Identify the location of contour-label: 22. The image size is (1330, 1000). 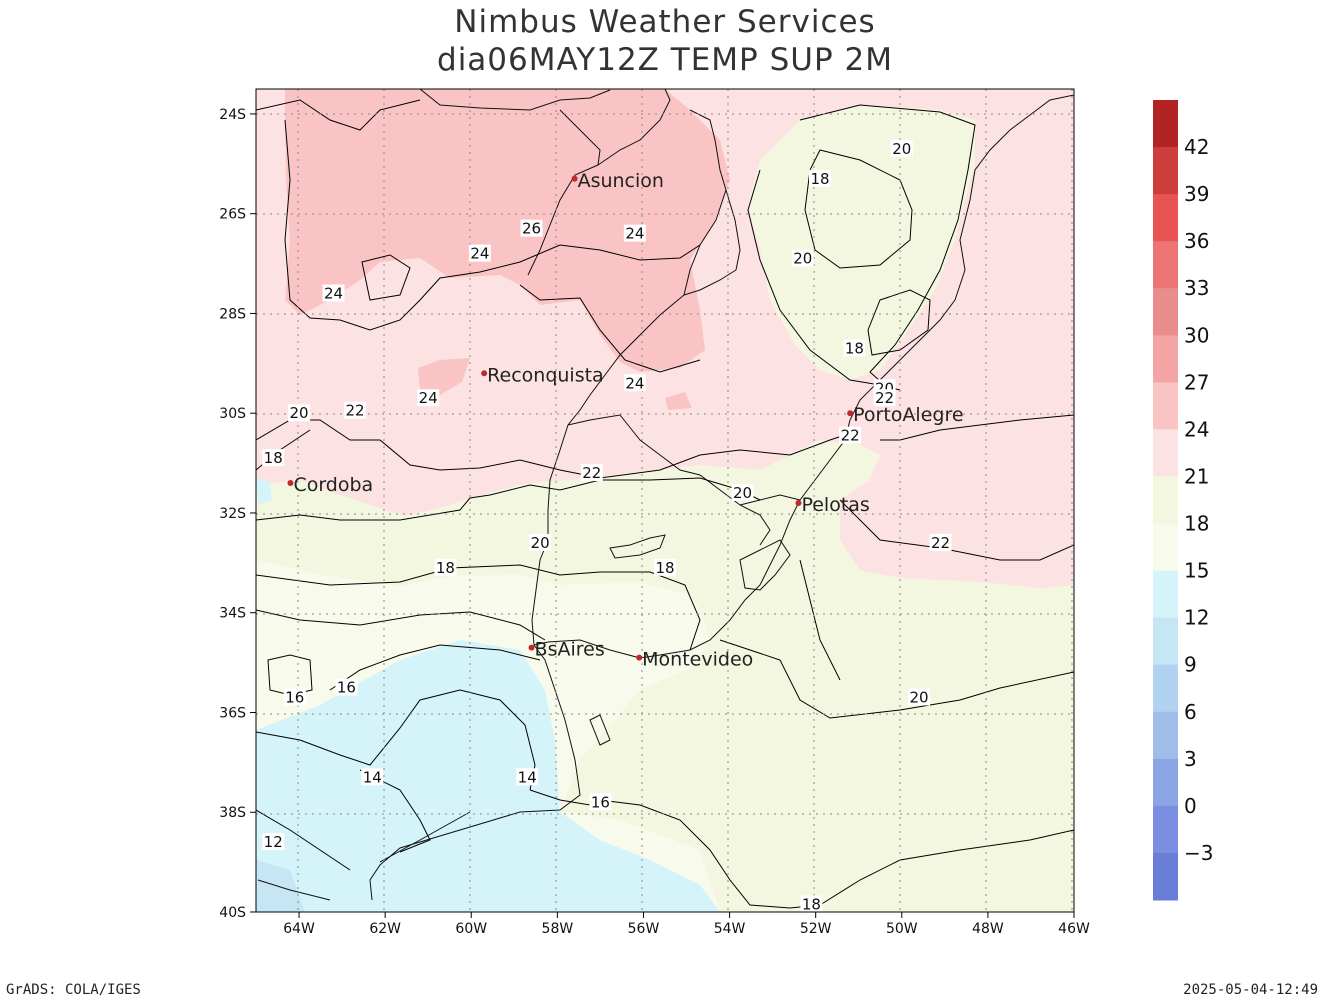
(355, 410).